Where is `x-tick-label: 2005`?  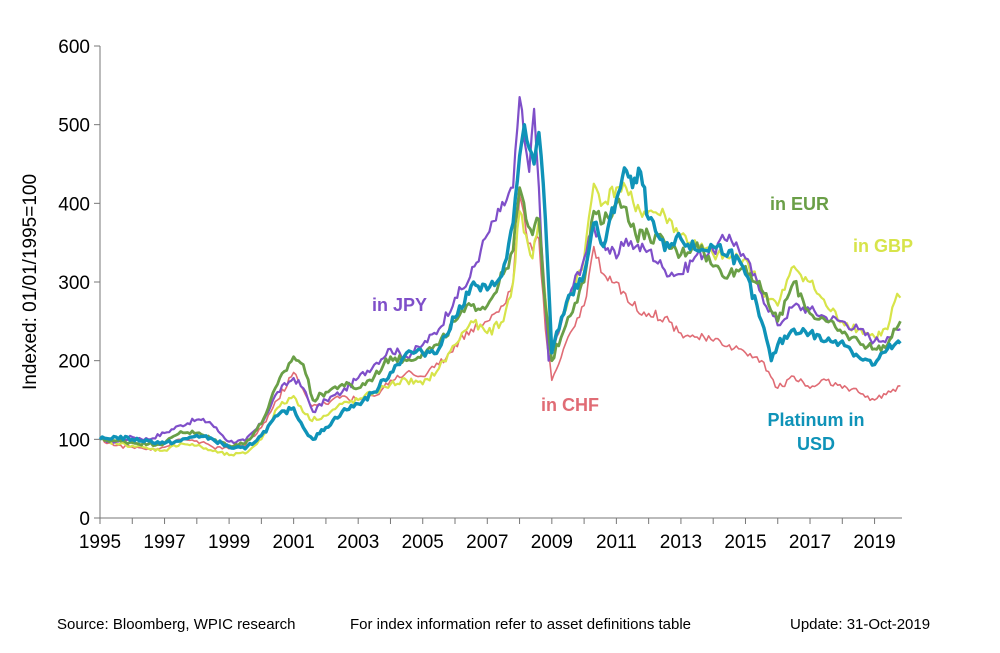
x-tick-label: 2005 is located at coordinates (423, 542).